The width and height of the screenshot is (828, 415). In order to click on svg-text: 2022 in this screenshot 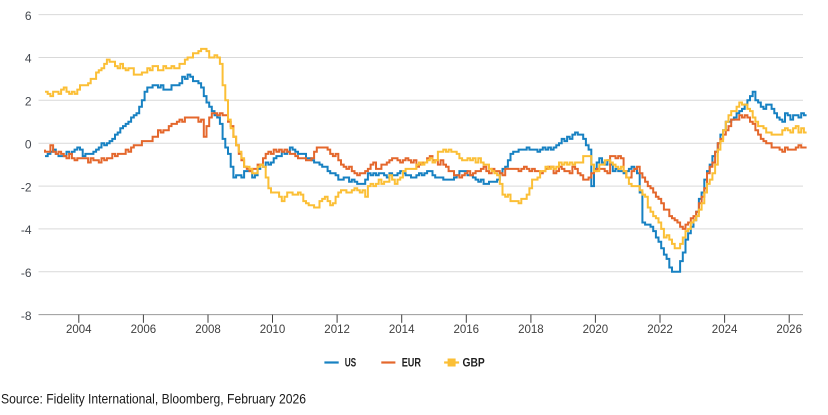, I will do `click(660, 330)`.